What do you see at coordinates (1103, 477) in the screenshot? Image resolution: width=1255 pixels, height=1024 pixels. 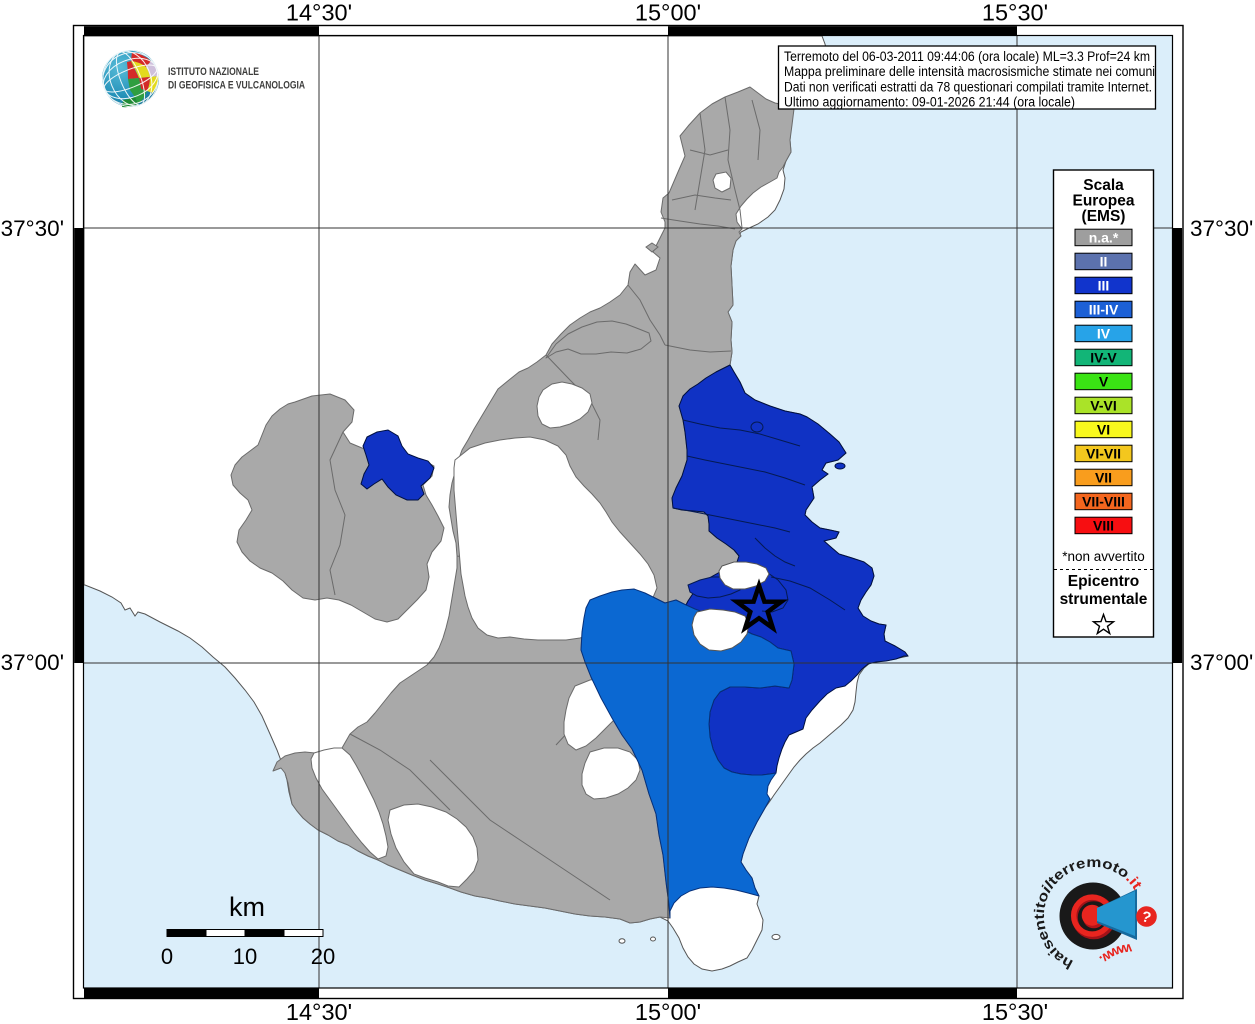 I see `svg-text: VII` at bounding box center [1103, 477].